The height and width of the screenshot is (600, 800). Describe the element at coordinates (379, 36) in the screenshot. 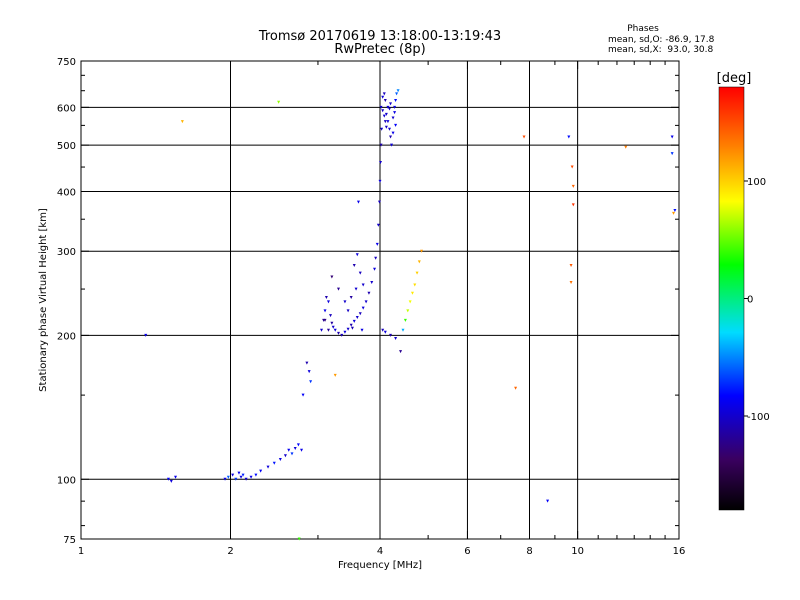

I see `chart-title: Tromsø 20170619 13:18:00-13:19:43` at that location.